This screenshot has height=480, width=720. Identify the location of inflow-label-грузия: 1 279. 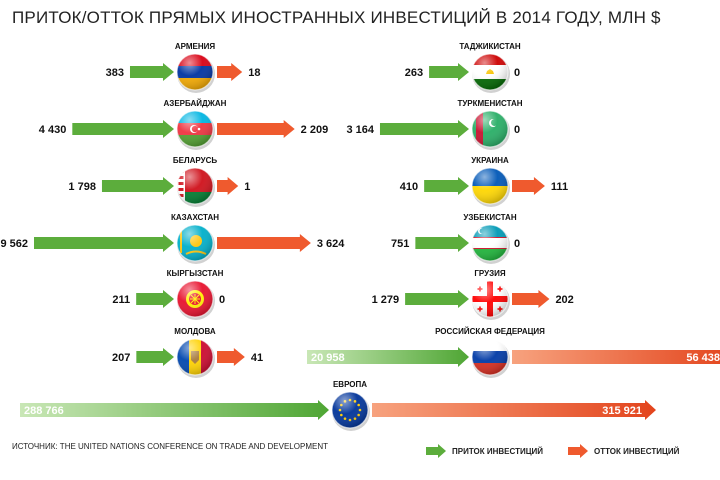
(386, 300).